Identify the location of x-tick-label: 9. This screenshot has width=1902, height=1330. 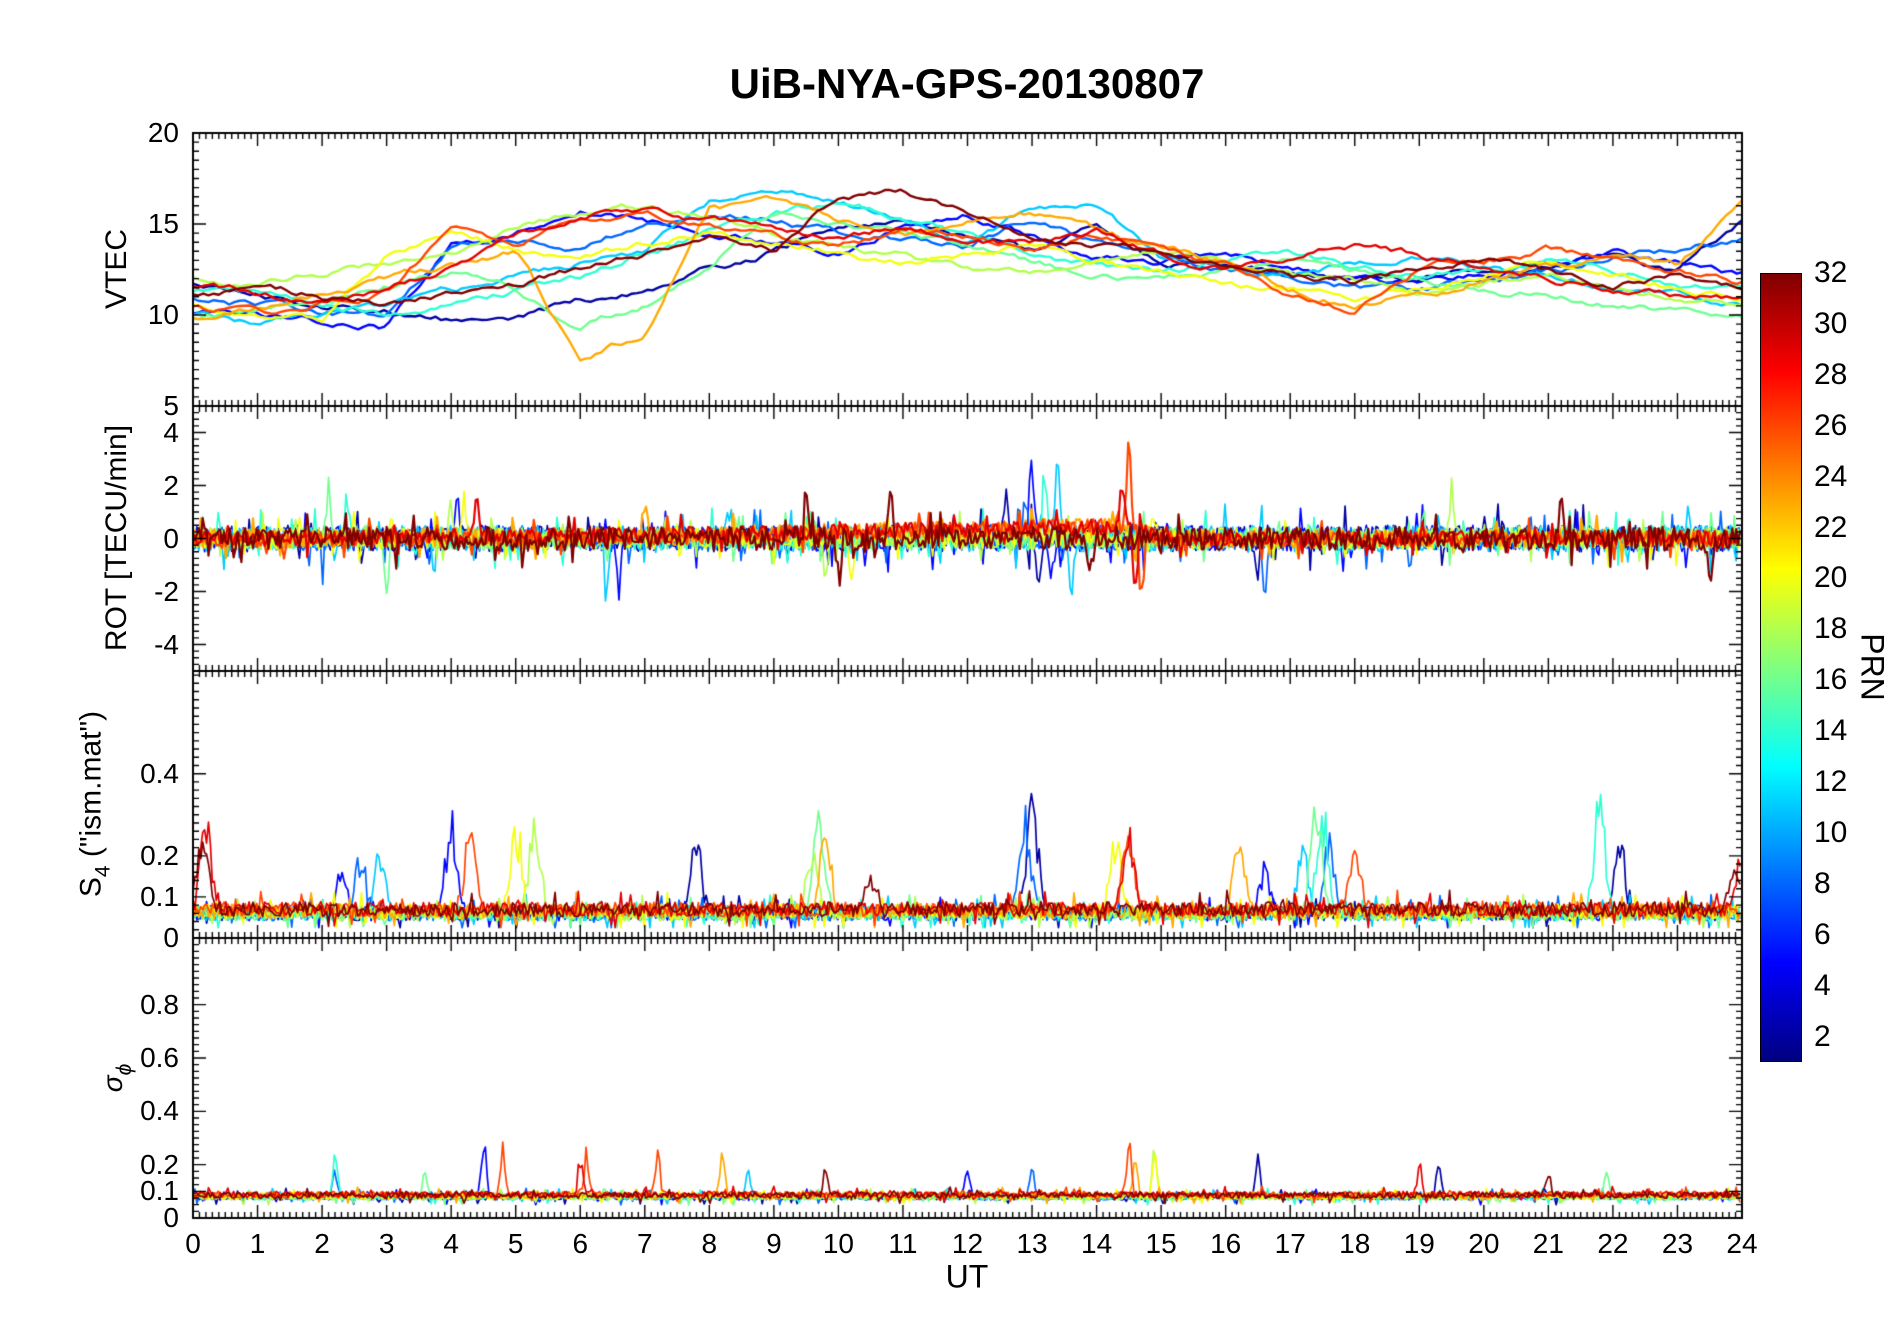
(774, 1243).